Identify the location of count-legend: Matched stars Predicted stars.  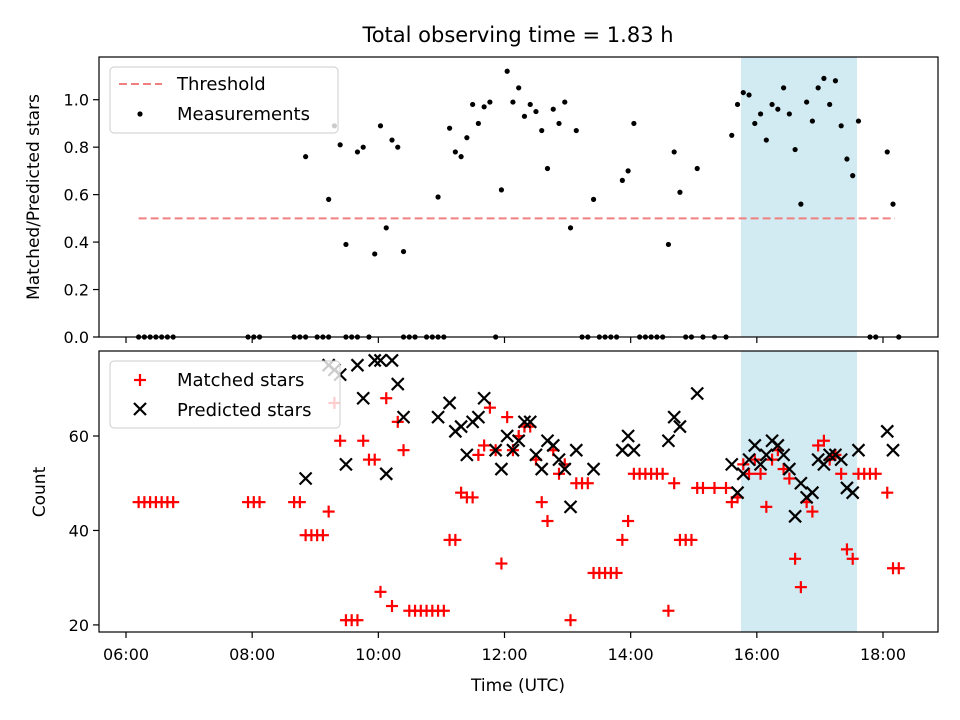
(225, 394).